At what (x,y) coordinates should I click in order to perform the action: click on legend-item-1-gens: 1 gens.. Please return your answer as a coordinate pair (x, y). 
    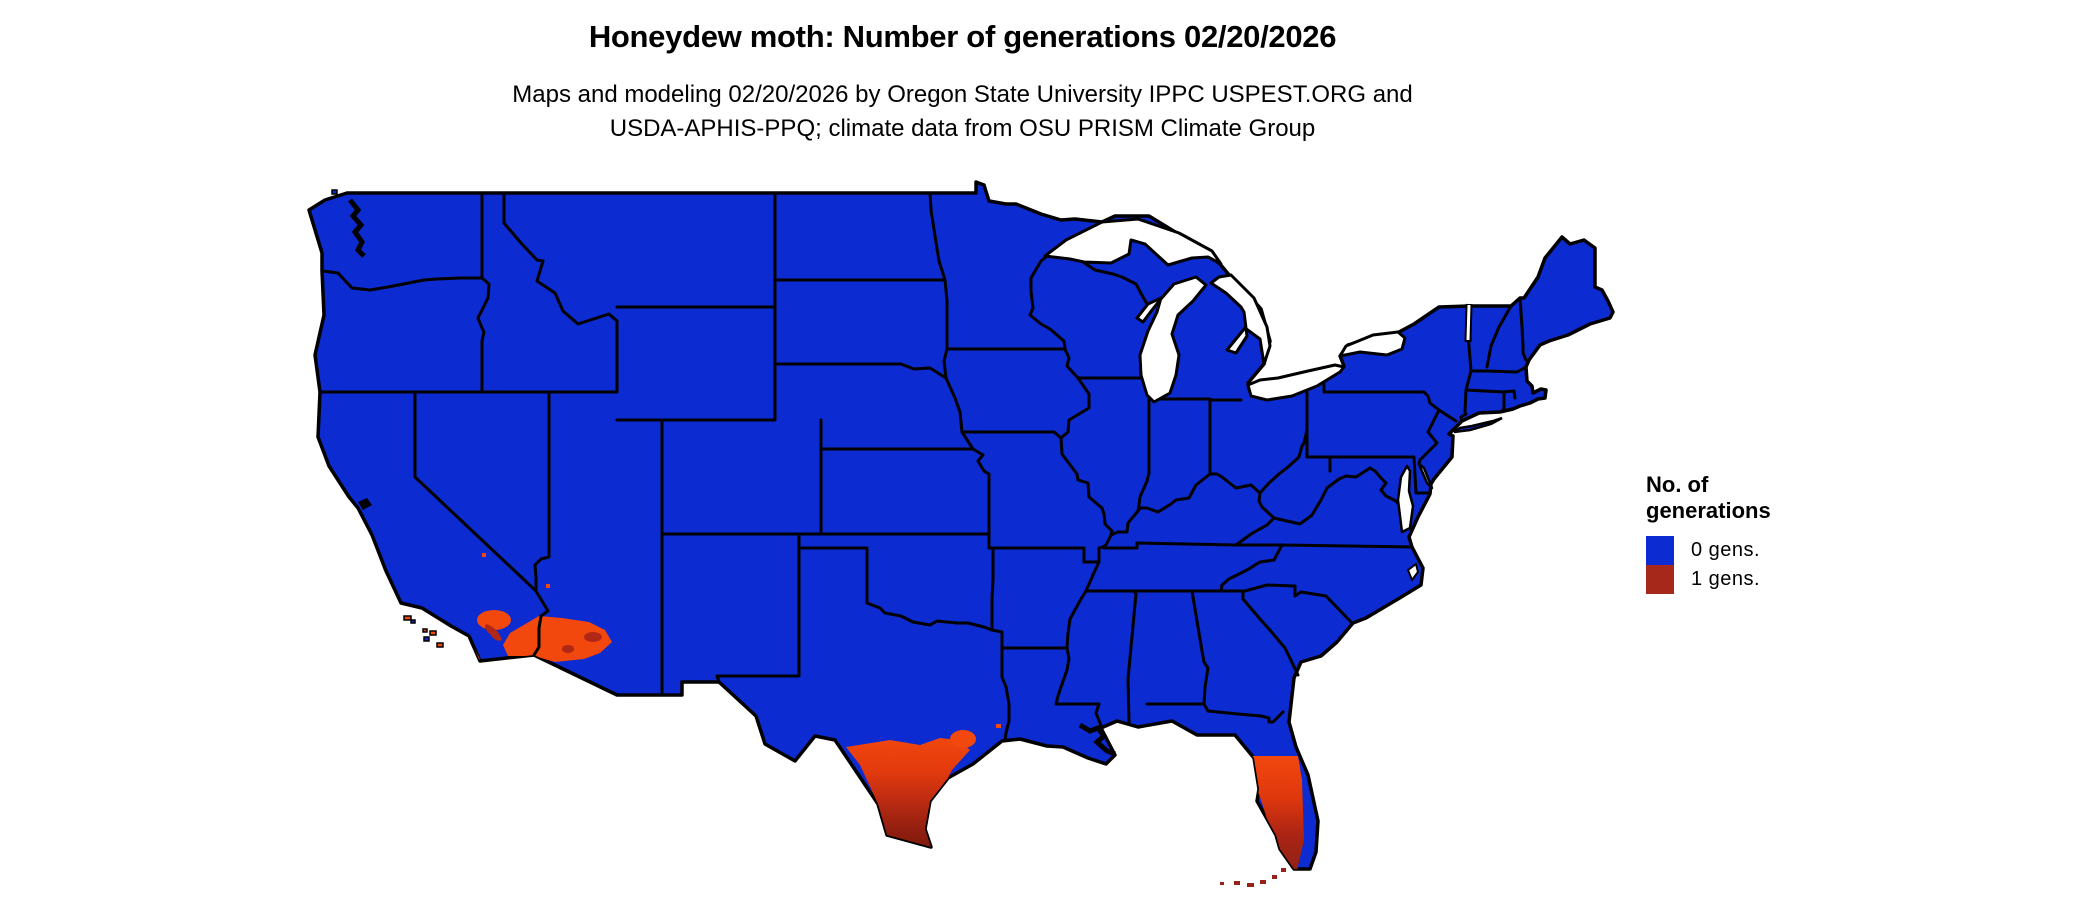
    Looking at the image, I should click on (1756, 579).